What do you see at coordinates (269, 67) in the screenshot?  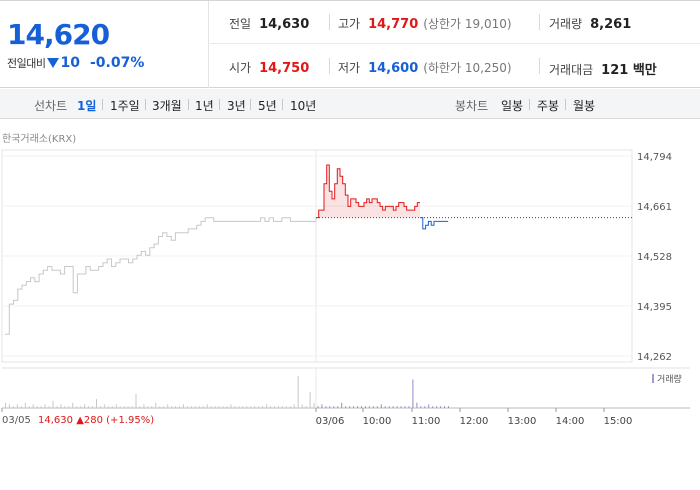 I see `stat-open: 시가 14,750` at bounding box center [269, 67].